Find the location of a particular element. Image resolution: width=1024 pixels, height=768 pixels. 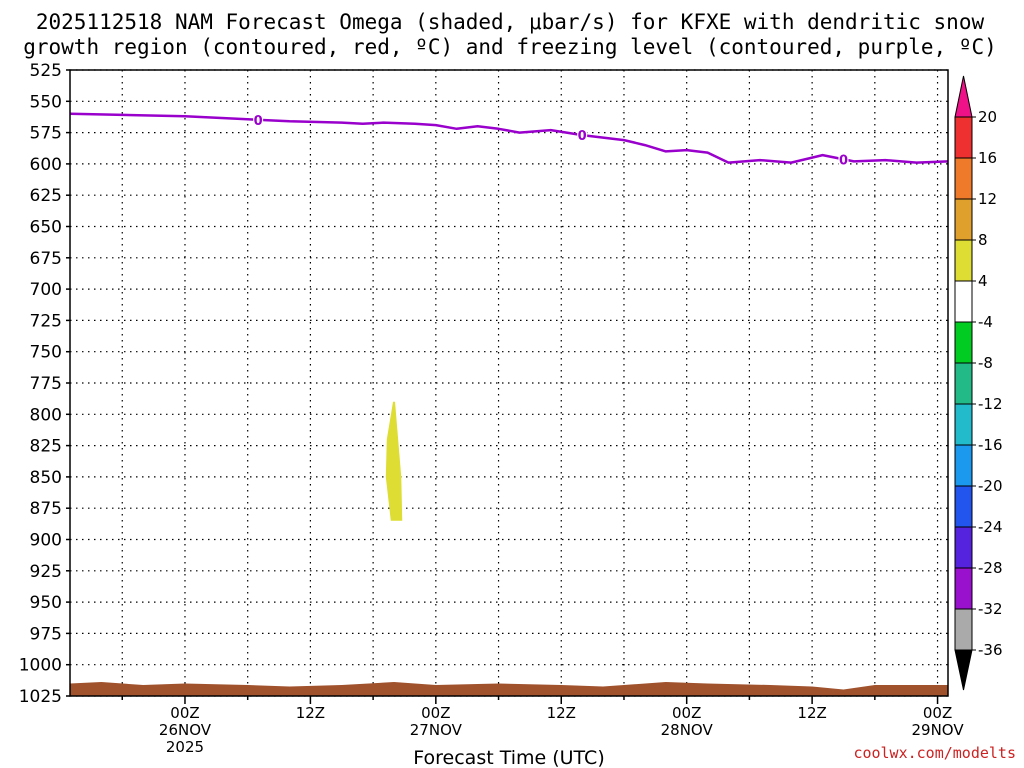

y-tick-label: 625 is located at coordinates (46, 196).